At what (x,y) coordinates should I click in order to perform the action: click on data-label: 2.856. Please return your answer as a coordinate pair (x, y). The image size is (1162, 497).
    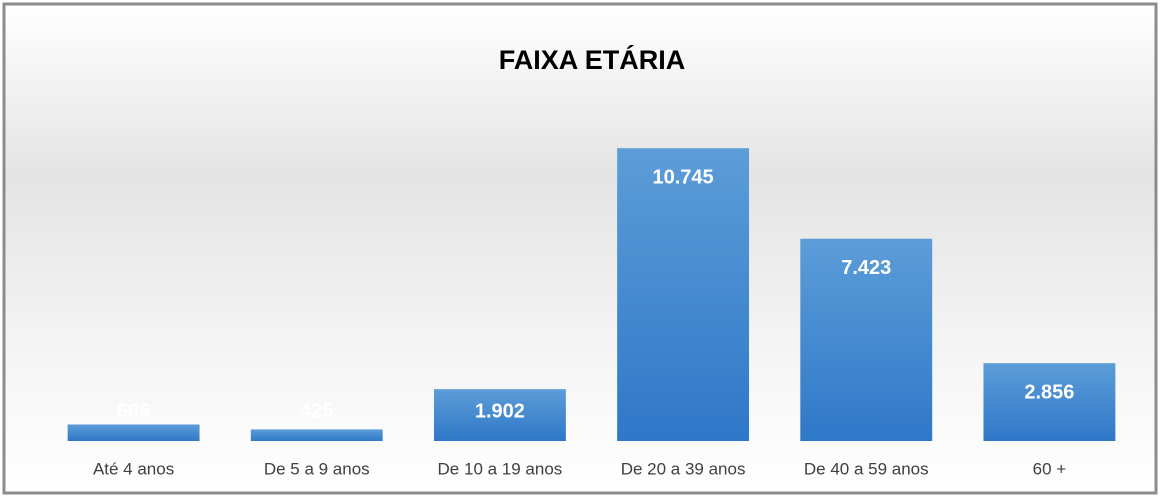
    Looking at the image, I should click on (1049, 392).